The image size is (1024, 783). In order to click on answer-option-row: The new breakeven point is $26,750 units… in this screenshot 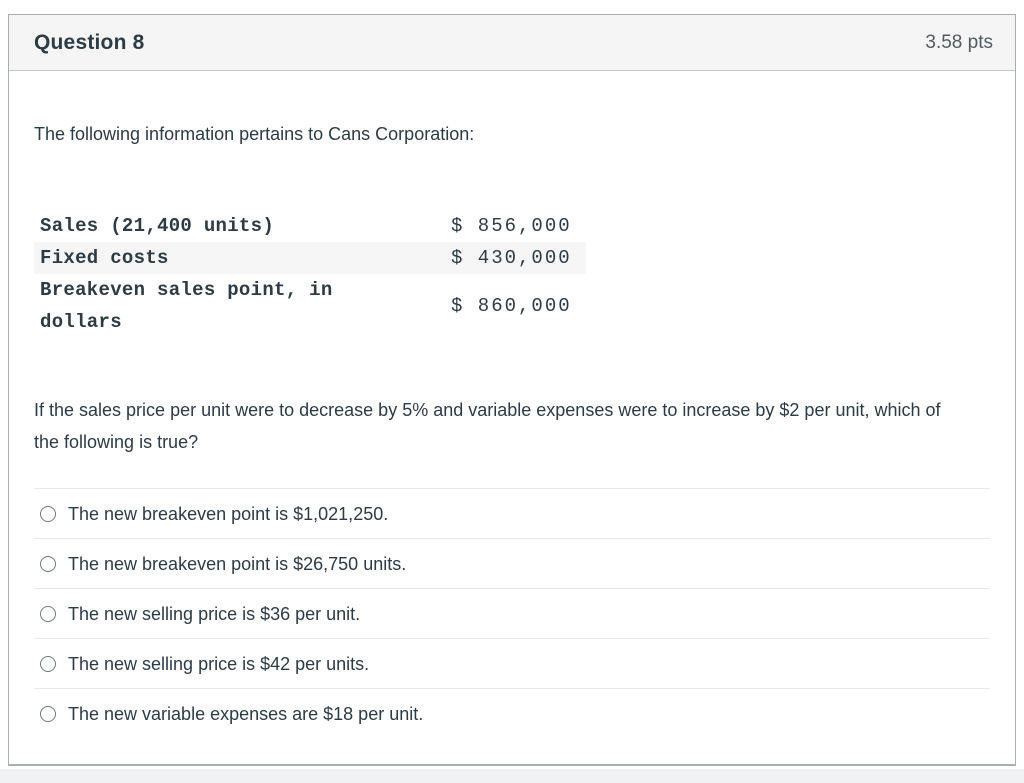, I will do `click(512, 563)`.